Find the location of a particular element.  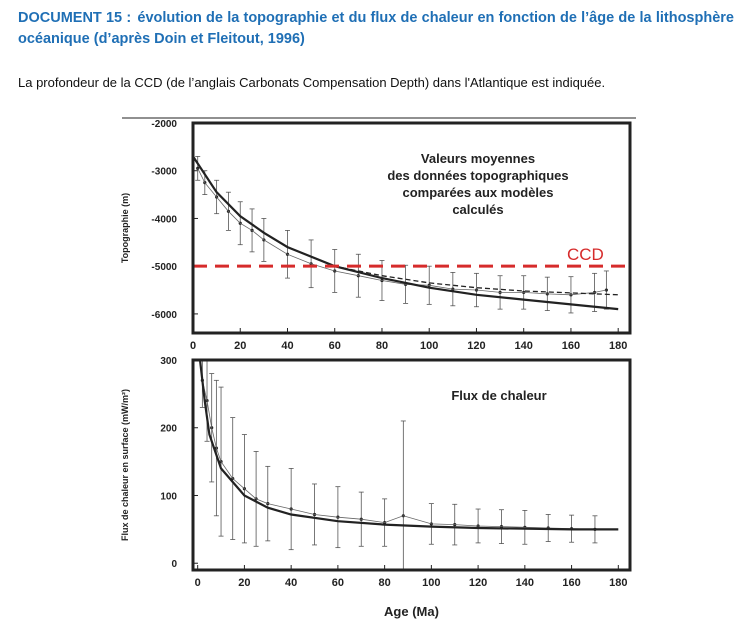

chart-annotation: comparées aux modèles is located at coordinates (477, 192).